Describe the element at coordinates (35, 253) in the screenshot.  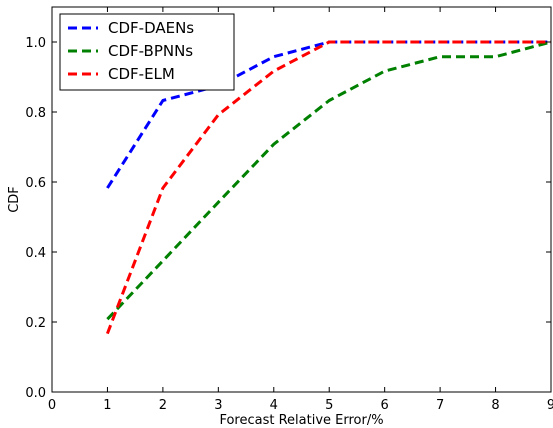
I see `y-tick-label: 0.4` at that location.